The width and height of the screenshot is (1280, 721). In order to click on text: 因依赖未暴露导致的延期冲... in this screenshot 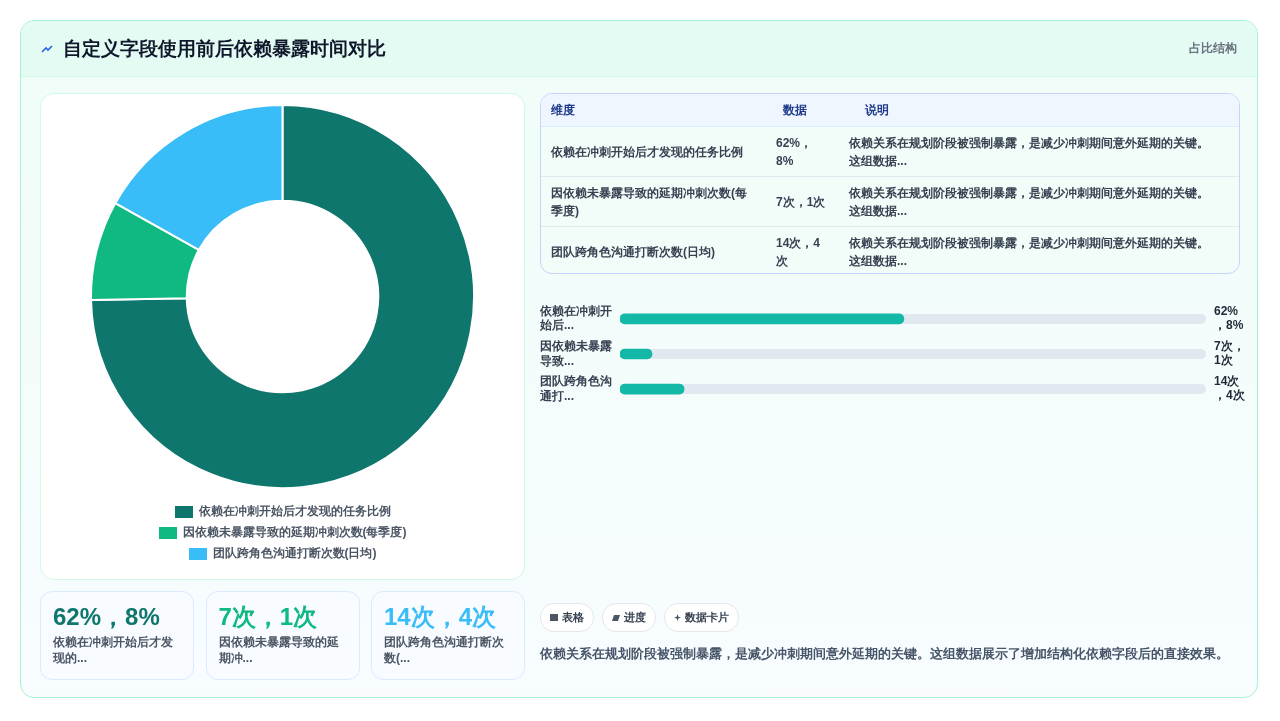, I will do `click(279, 650)`.